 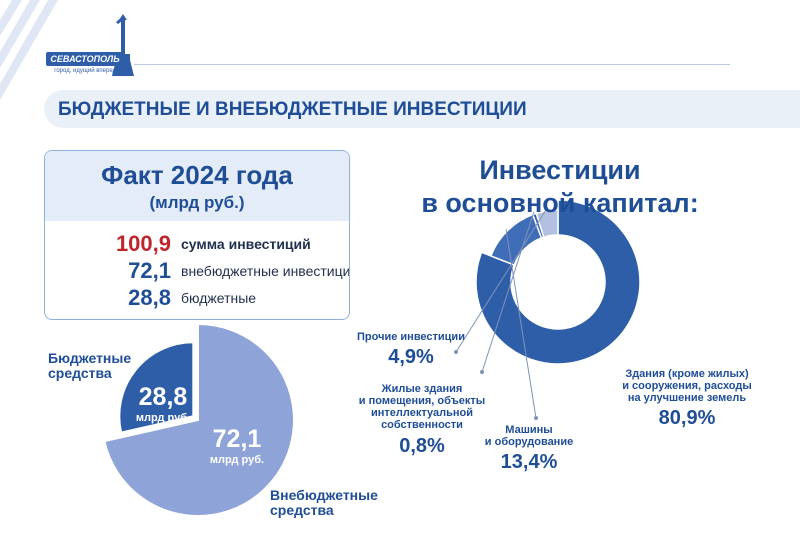 What do you see at coordinates (219, 298) in the screenshot?
I see `fact-label: бюджетные` at bounding box center [219, 298].